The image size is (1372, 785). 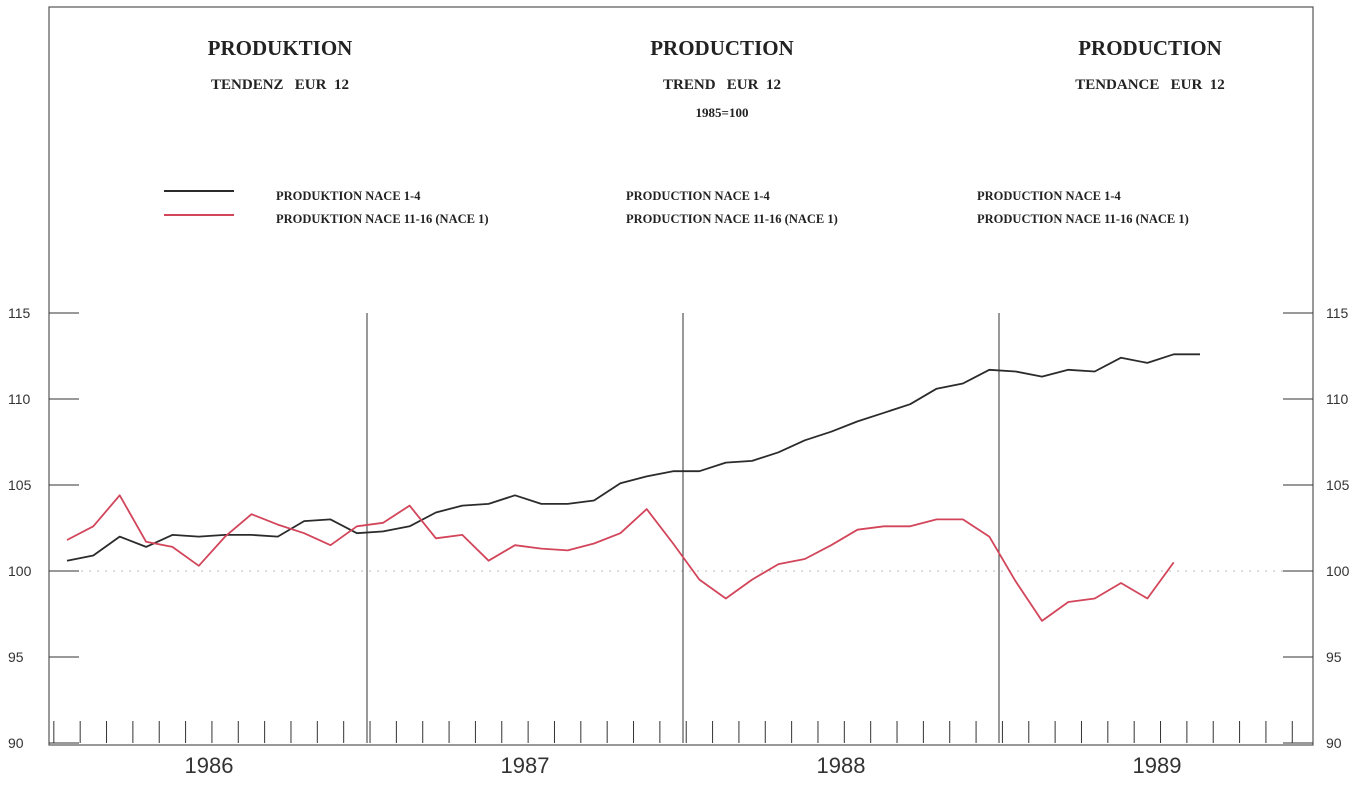 What do you see at coordinates (382, 219) in the screenshot?
I see `legend-de-series2: PRODUKTION NACE 11-16 (NACE 1)` at bounding box center [382, 219].